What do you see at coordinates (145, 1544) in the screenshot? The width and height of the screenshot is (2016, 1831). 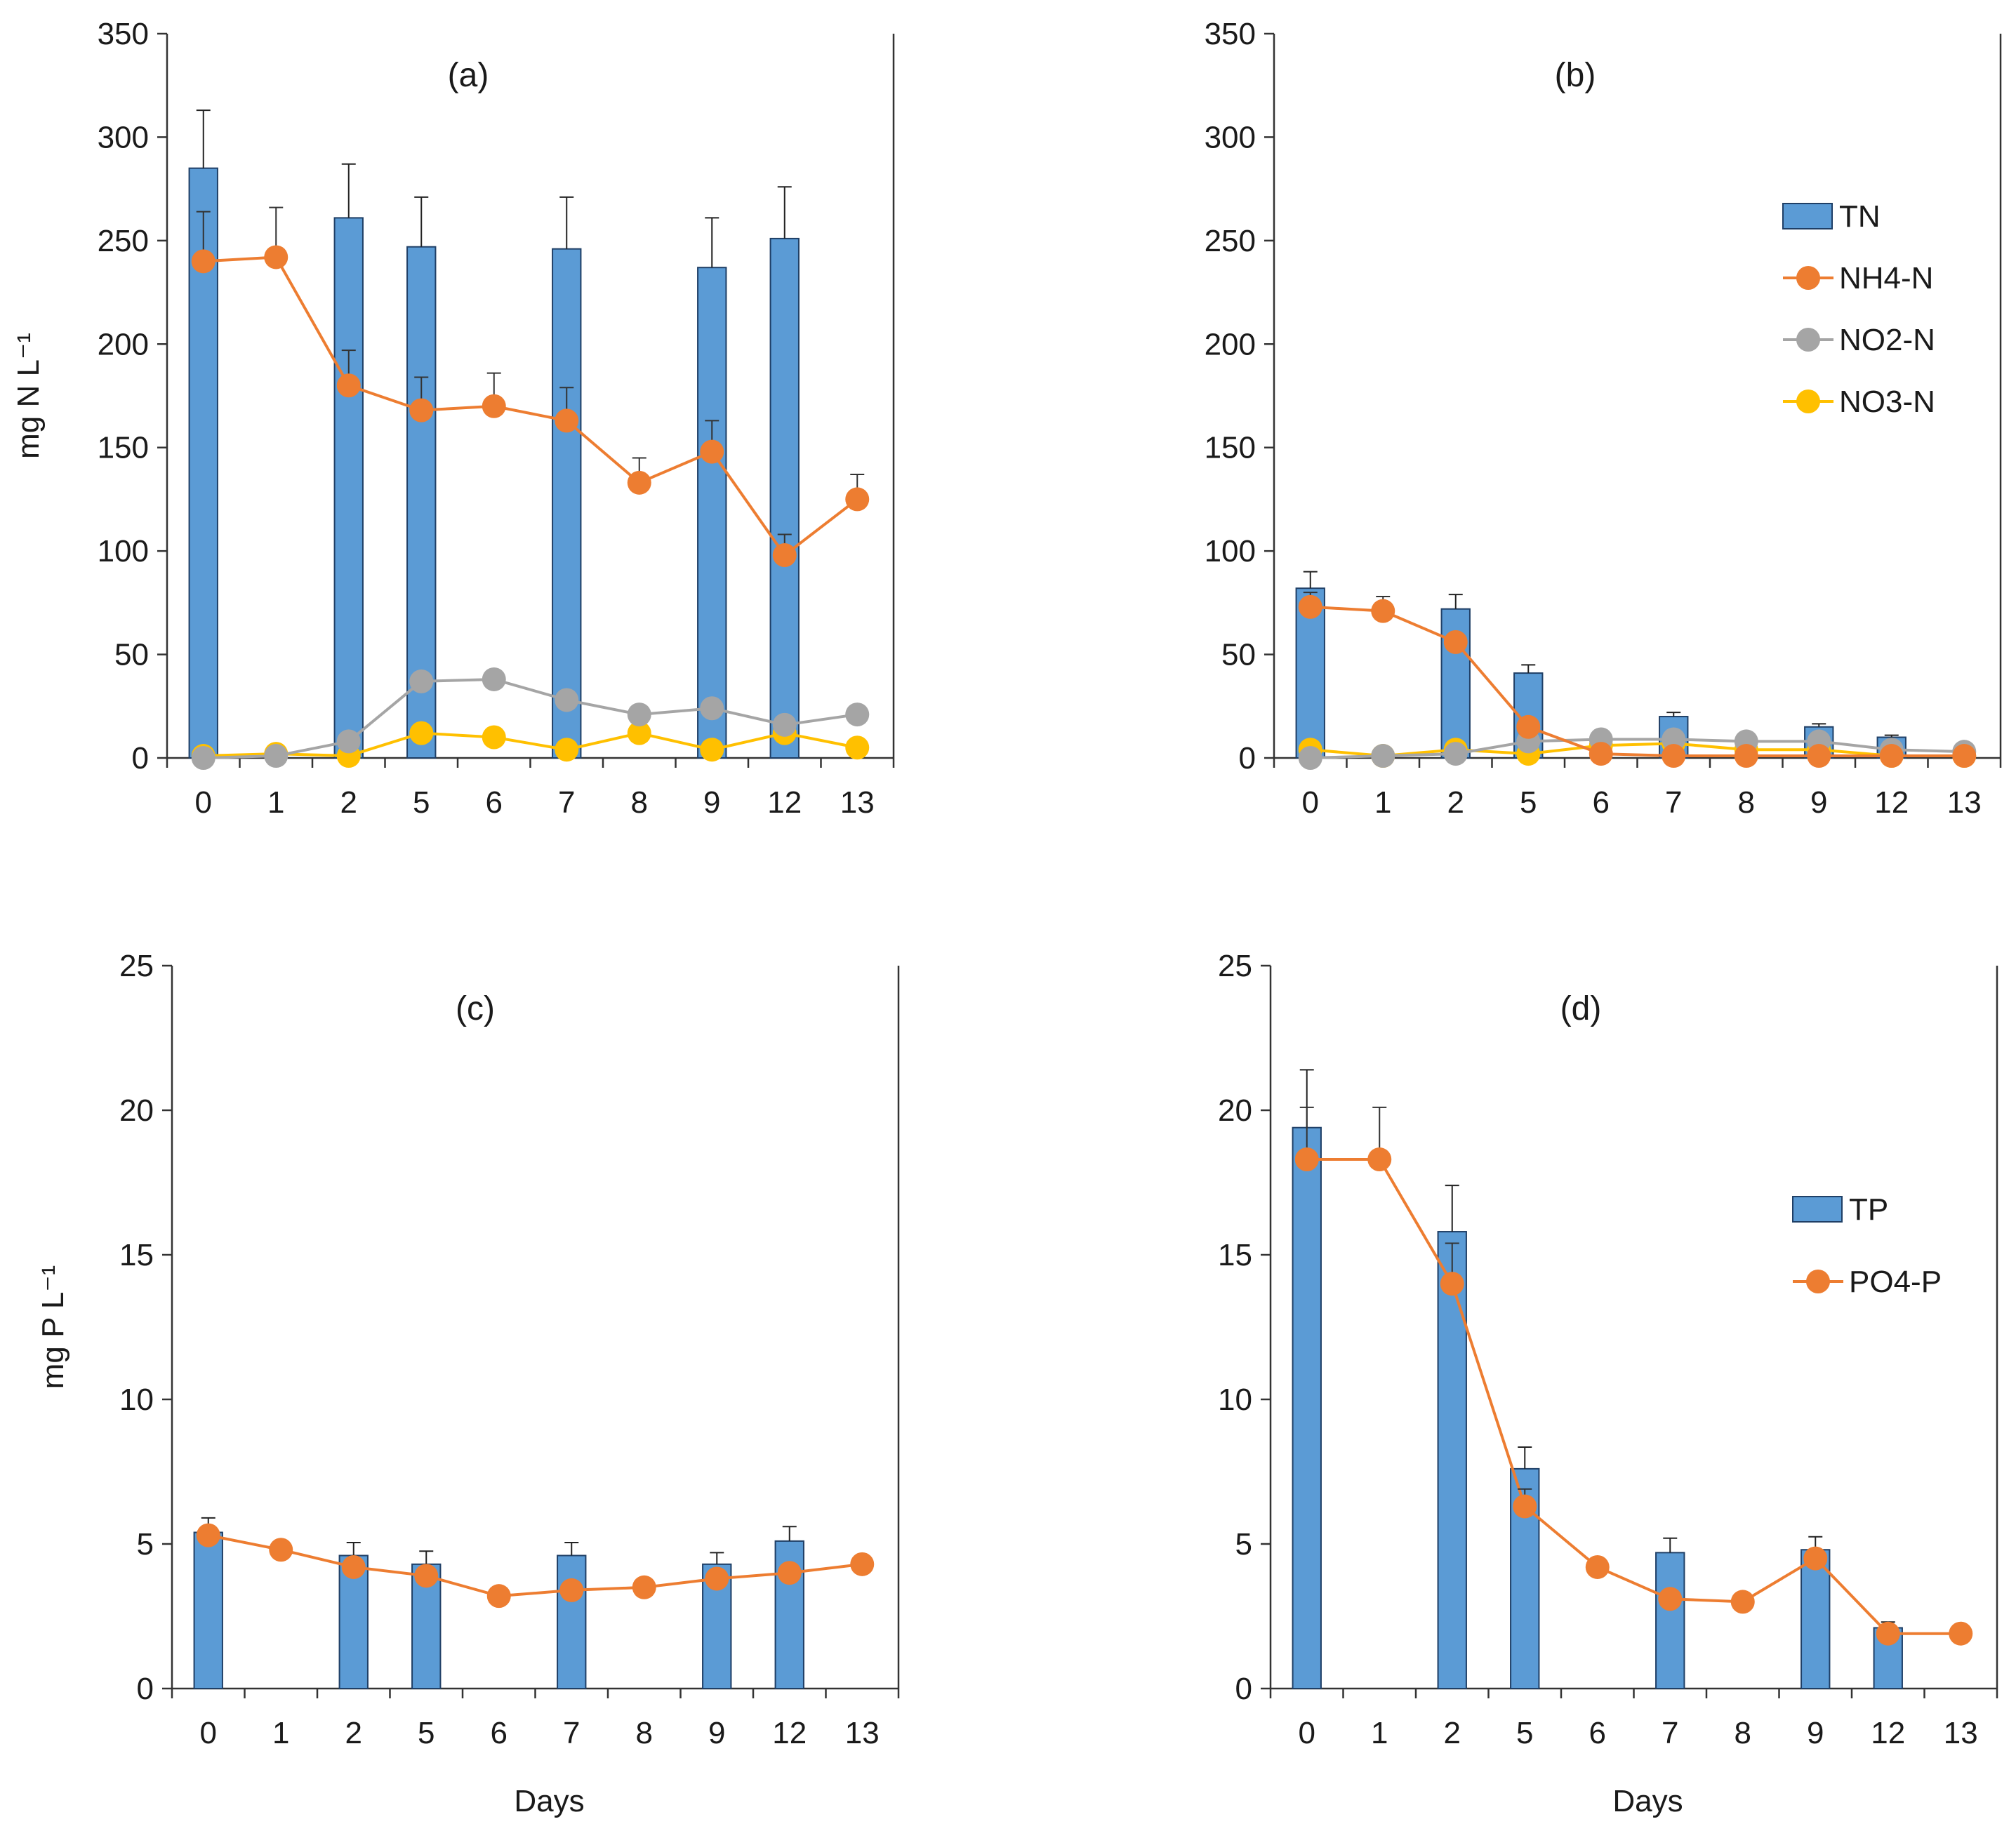 I see `y-tick-label: 5` at bounding box center [145, 1544].